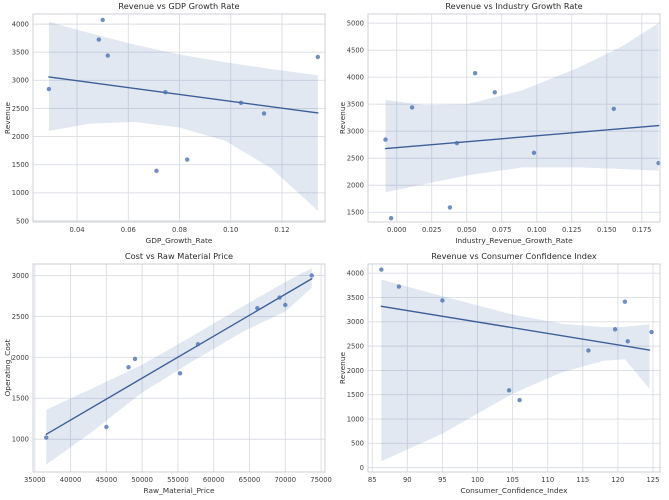 The image size is (669, 500). I want to click on x-tick-label: 0.04, so click(76, 230).